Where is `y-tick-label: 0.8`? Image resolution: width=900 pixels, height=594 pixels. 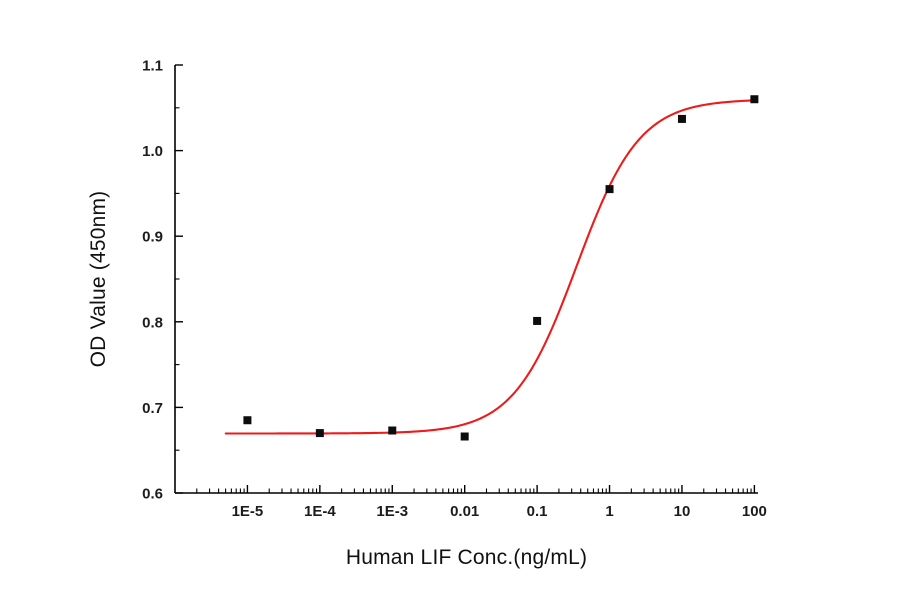 y-tick-label: 0.8 is located at coordinates (152, 322).